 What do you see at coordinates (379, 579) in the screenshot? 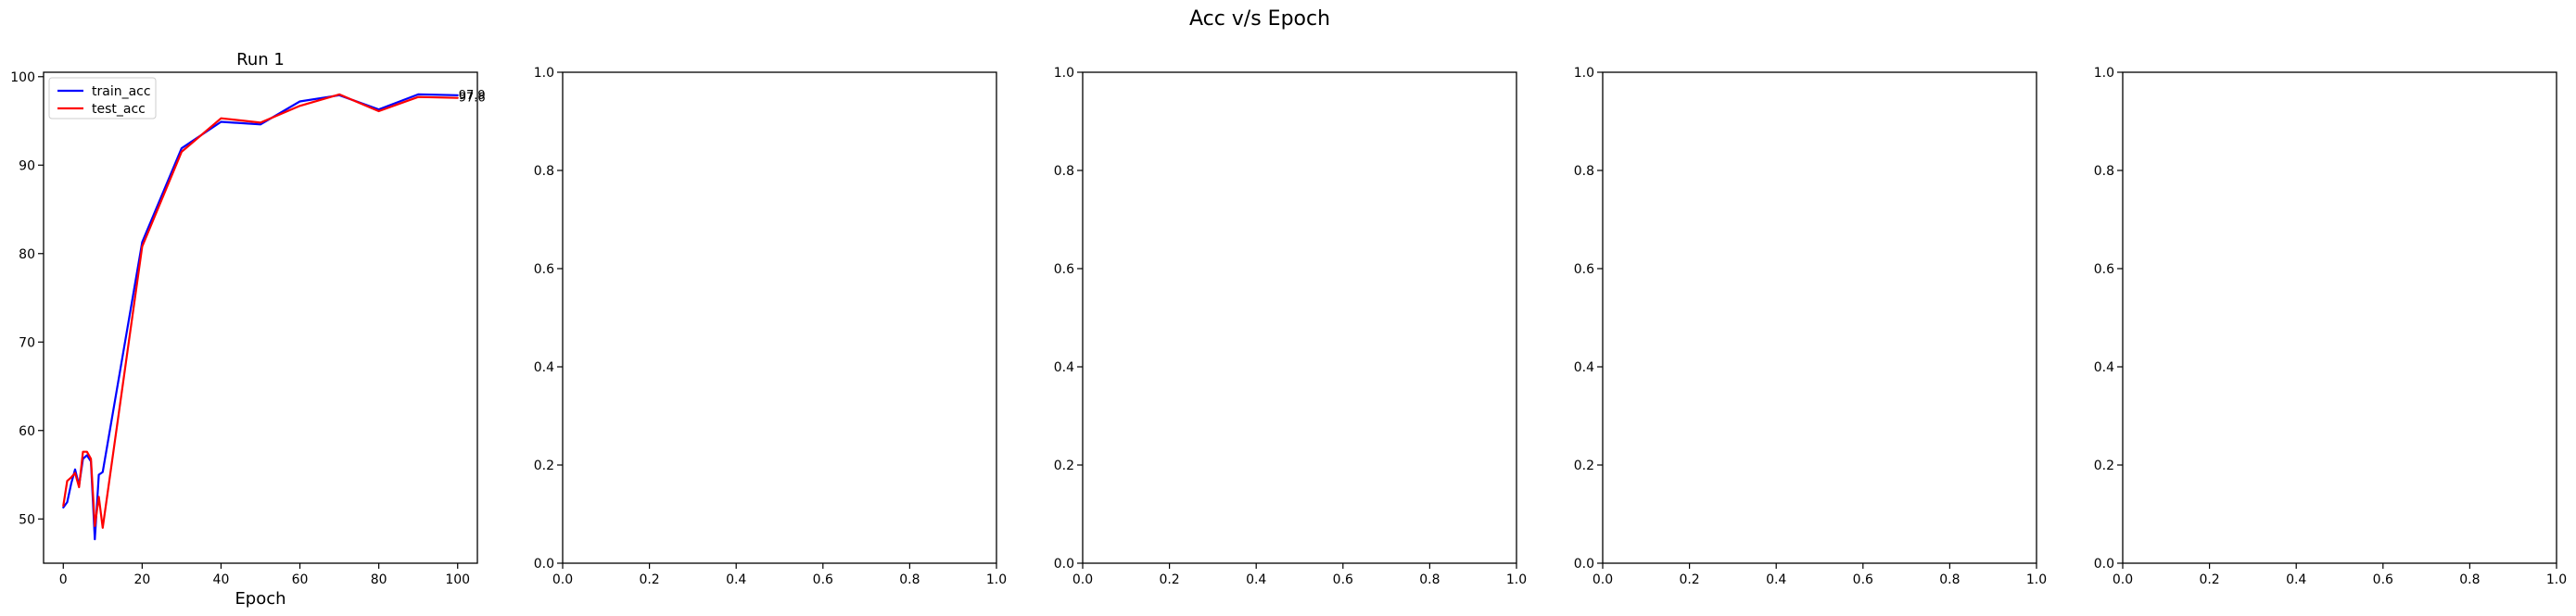
I see `x-tick-label: 80` at bounding box center [379, 579].